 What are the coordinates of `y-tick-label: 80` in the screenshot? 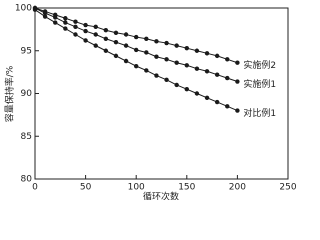 It's located at (27, 180).